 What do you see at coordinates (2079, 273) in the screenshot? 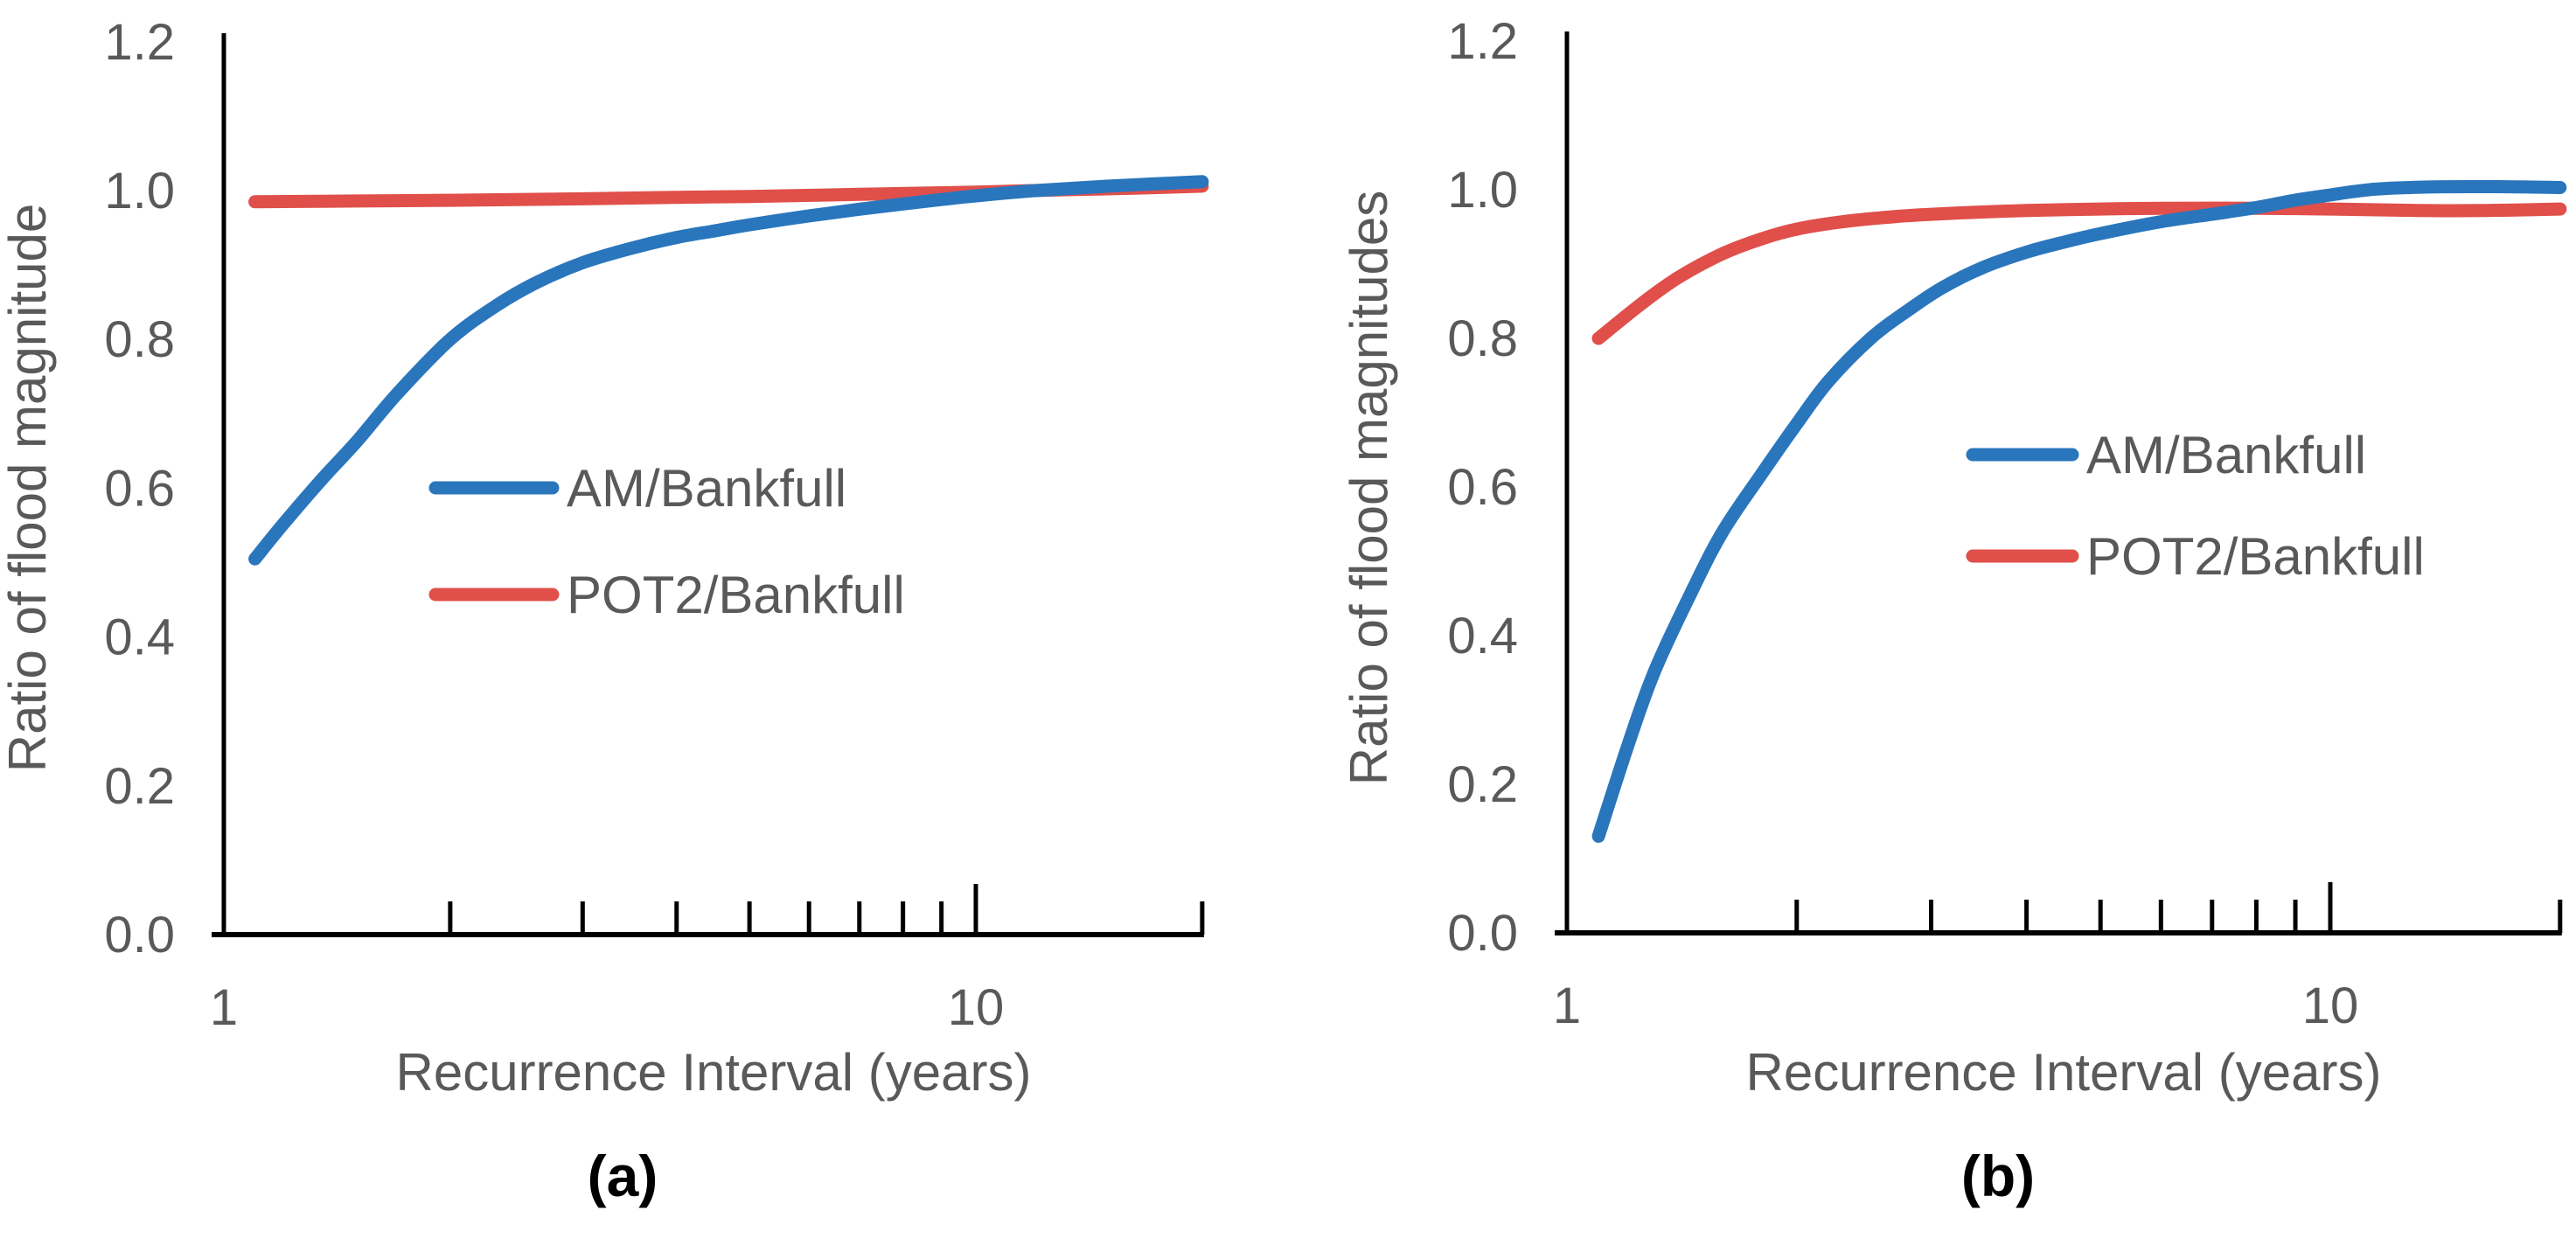
I see `series-line-pot2-bankfull` at bounding box center [2079, 273].